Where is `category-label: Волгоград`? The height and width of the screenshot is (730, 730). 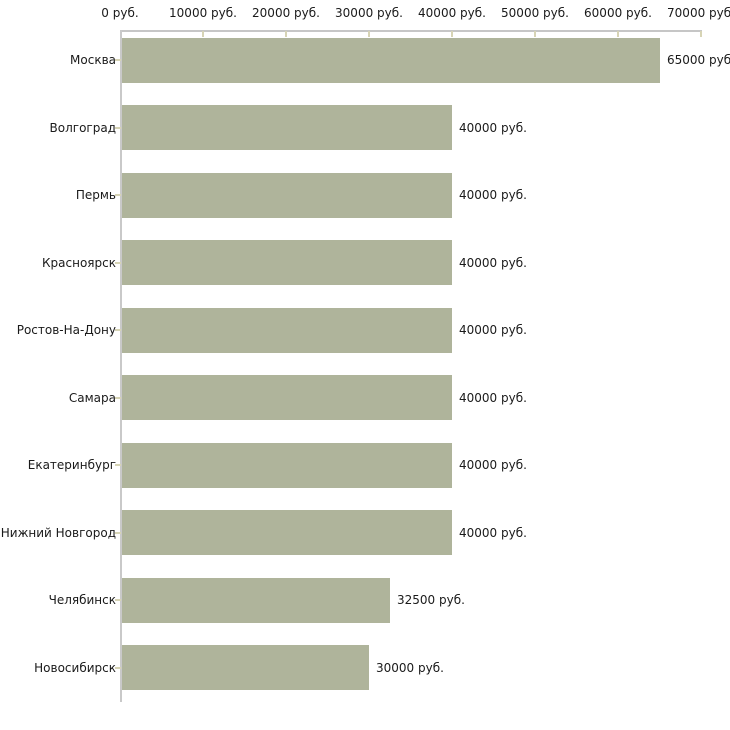
category-label: Волгоград is located at coordinates (82, 127).